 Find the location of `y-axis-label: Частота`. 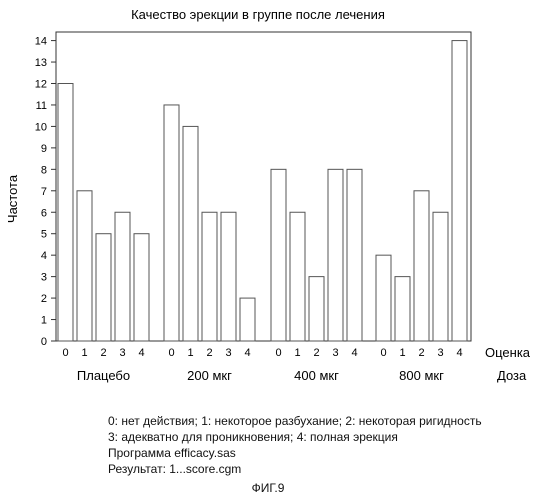

y-axis-label: Частота is located at coordinates (12, 198).